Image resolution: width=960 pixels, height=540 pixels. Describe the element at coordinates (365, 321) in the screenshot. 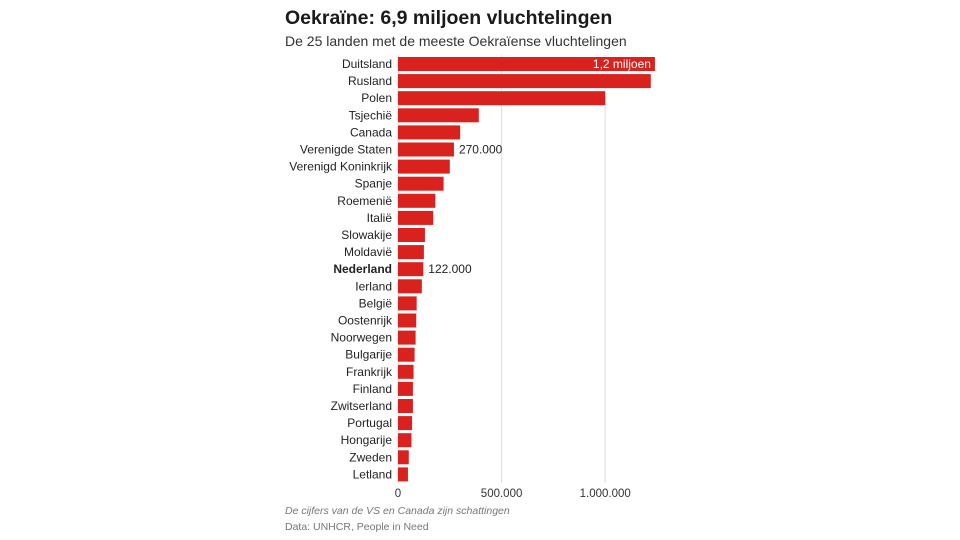

I see `y-category-label: Oostenrijk` at that location.